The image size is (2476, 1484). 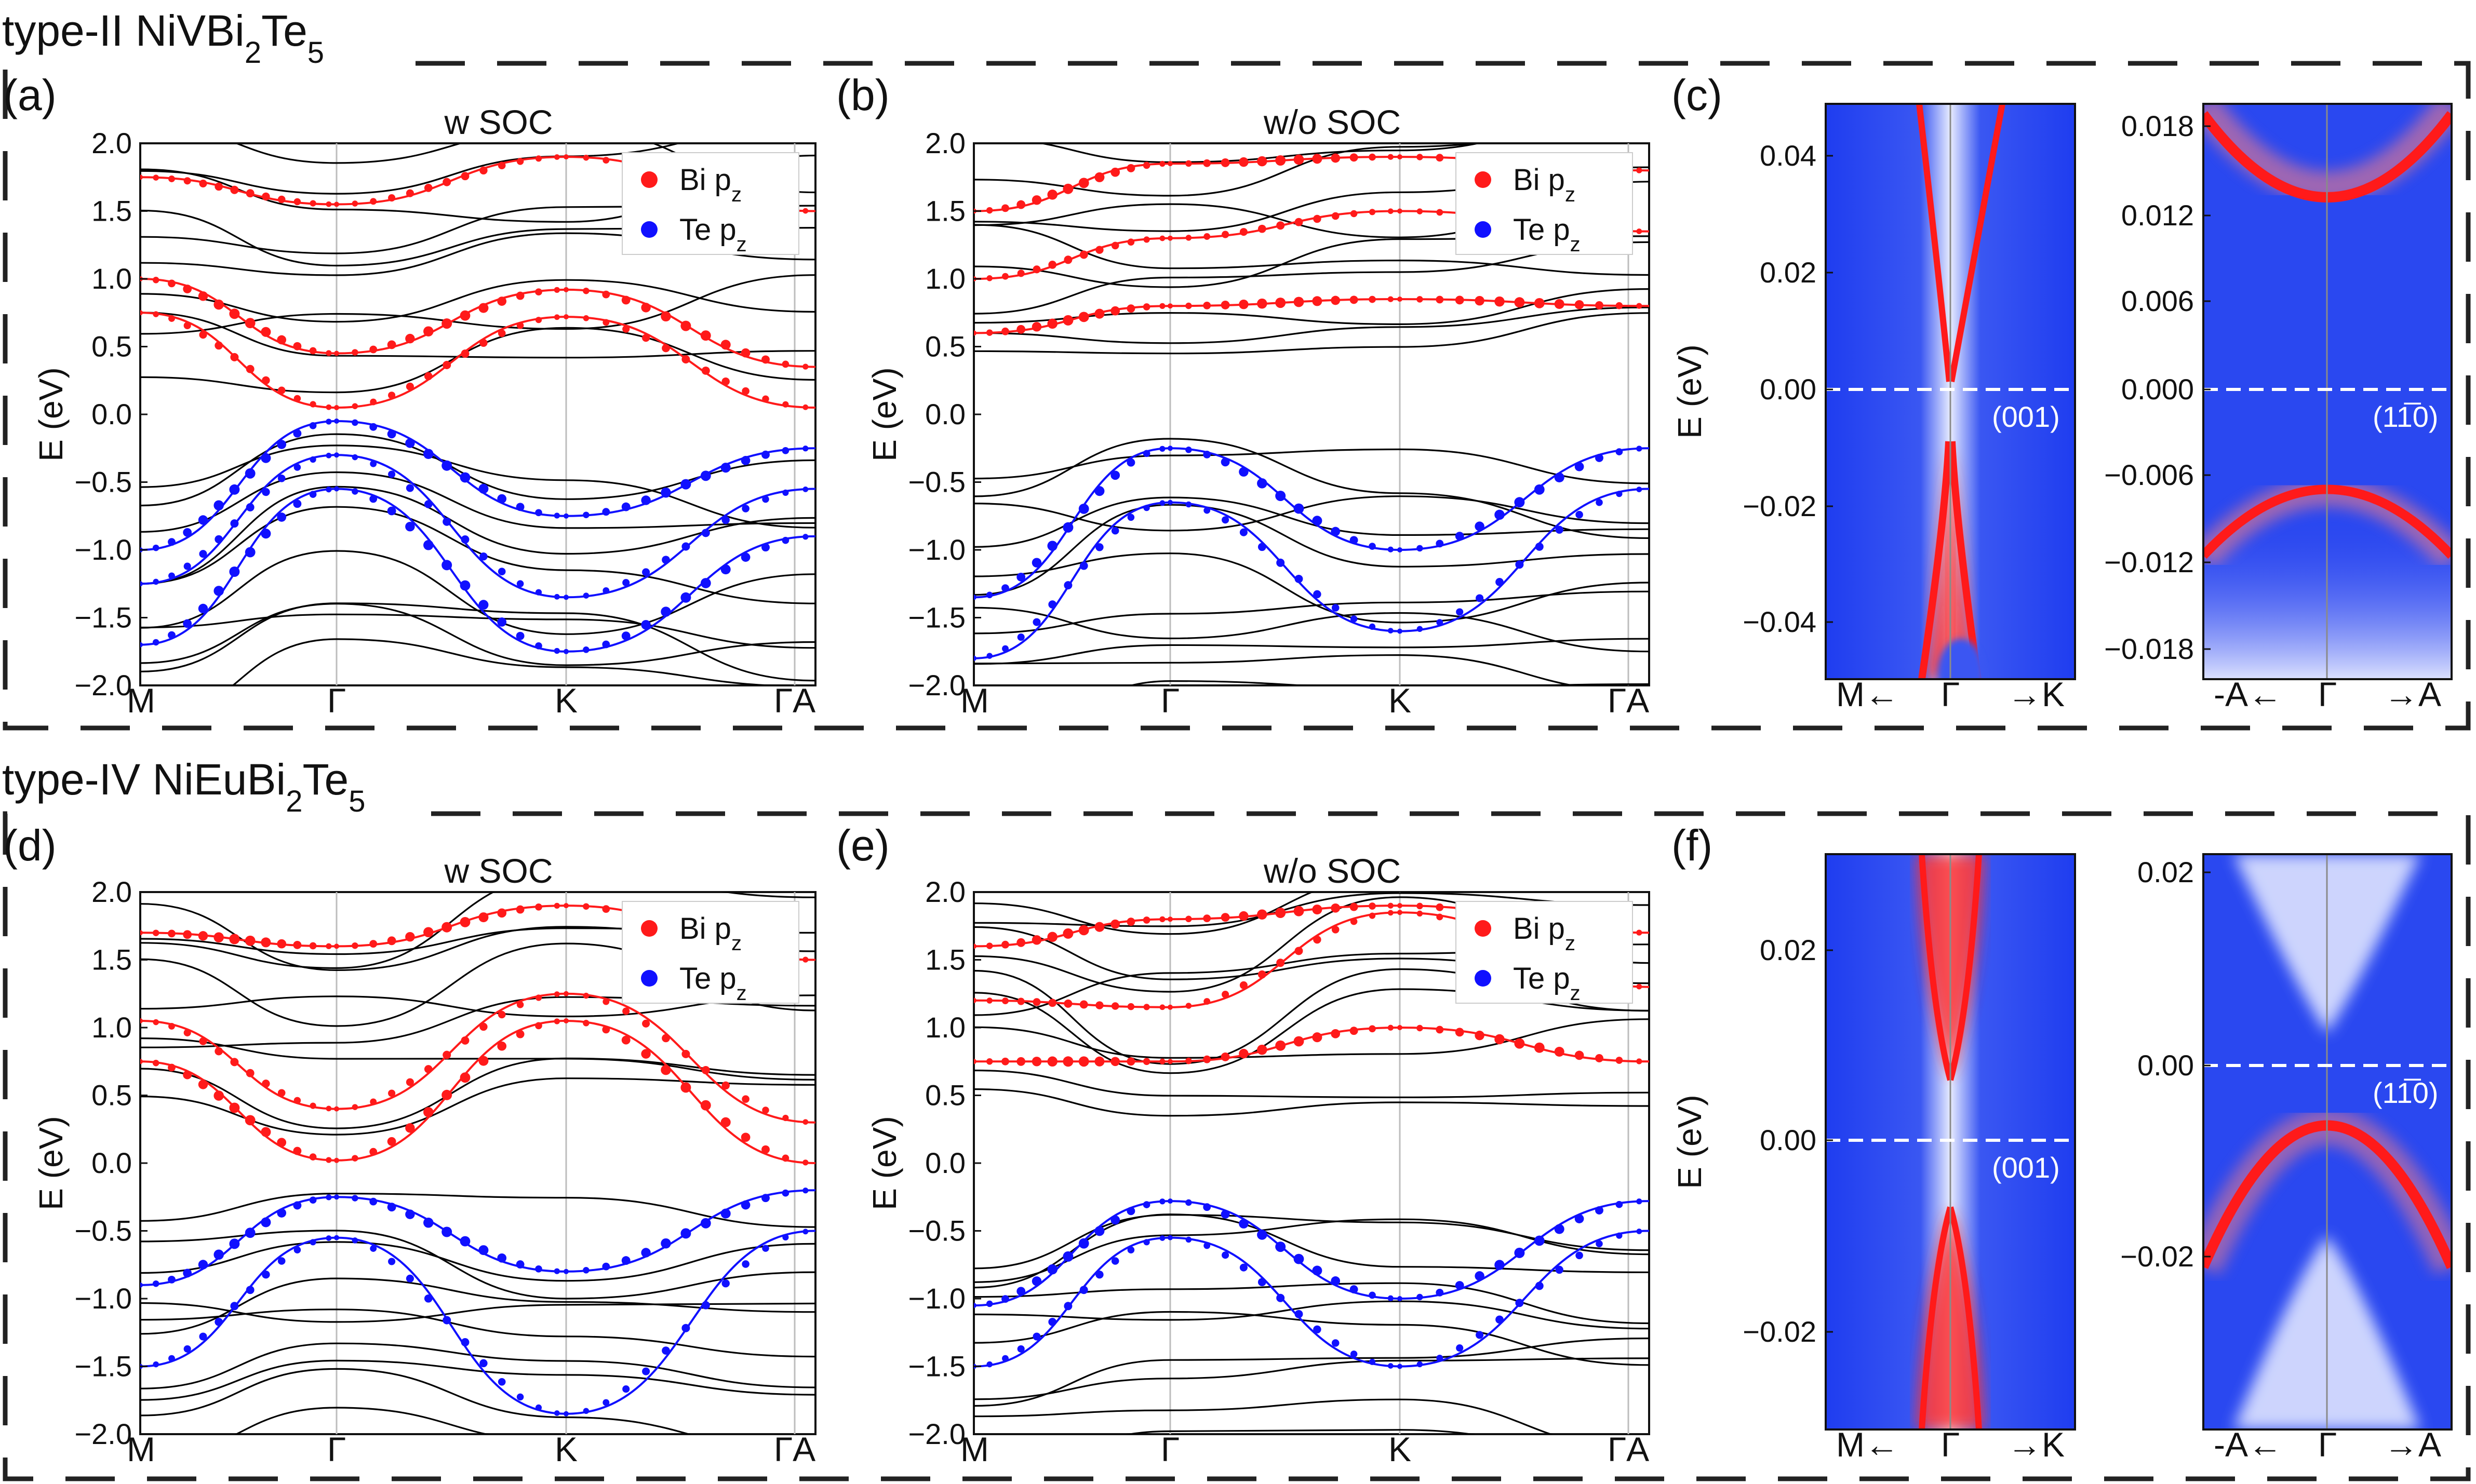 I want to click on spec-ytick-label-c1-1: 0.02, so click(x=1788, y=272).